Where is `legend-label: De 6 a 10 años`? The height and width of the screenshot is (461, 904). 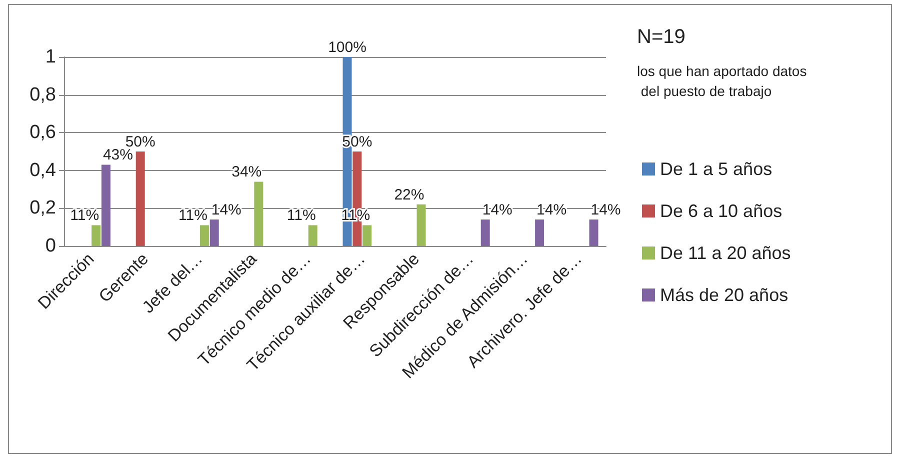 legend-label: De 6 a 10 años is located at coordinates (721, 211).